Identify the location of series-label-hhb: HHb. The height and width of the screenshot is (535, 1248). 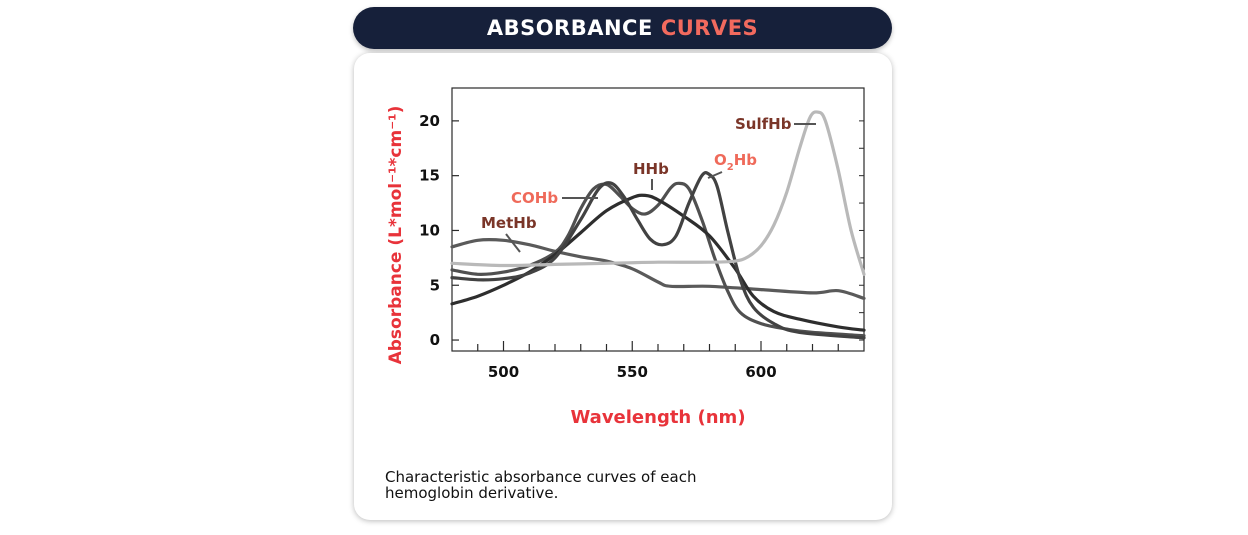
(651, 169).